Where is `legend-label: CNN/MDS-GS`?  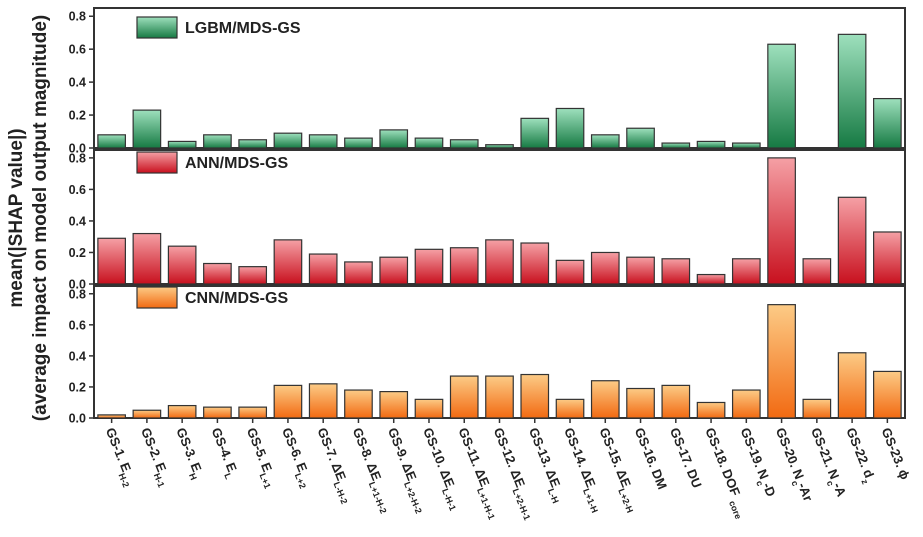
legend-label: CNN/MDS-GS is located at coordinates (236, 298).